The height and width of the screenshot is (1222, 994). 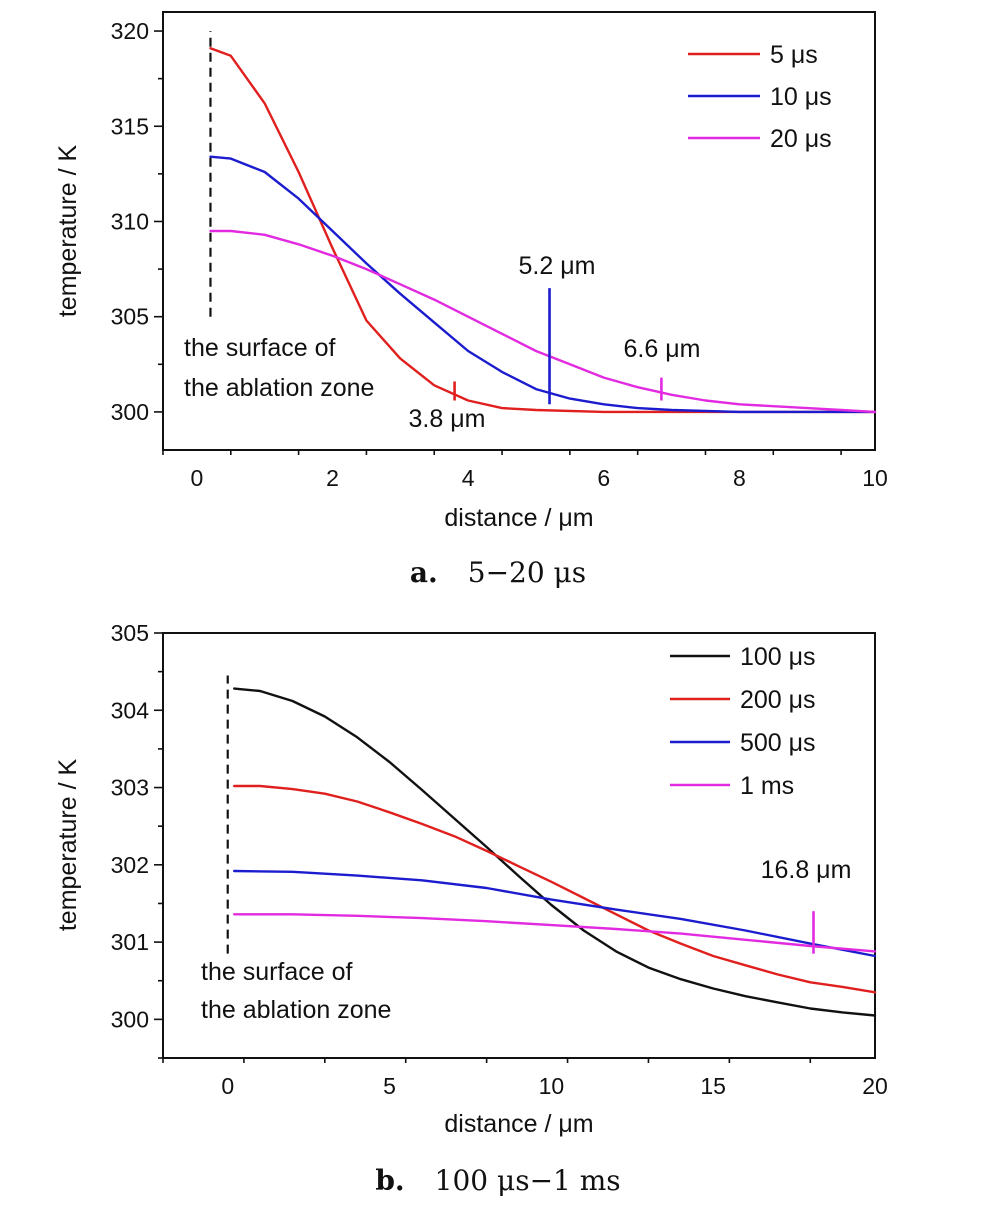 What do you see at coordinates (447, 419) in the screenshot?
I see `distance-marker-label: 3.8 μm` at bounding box center [447, 419].